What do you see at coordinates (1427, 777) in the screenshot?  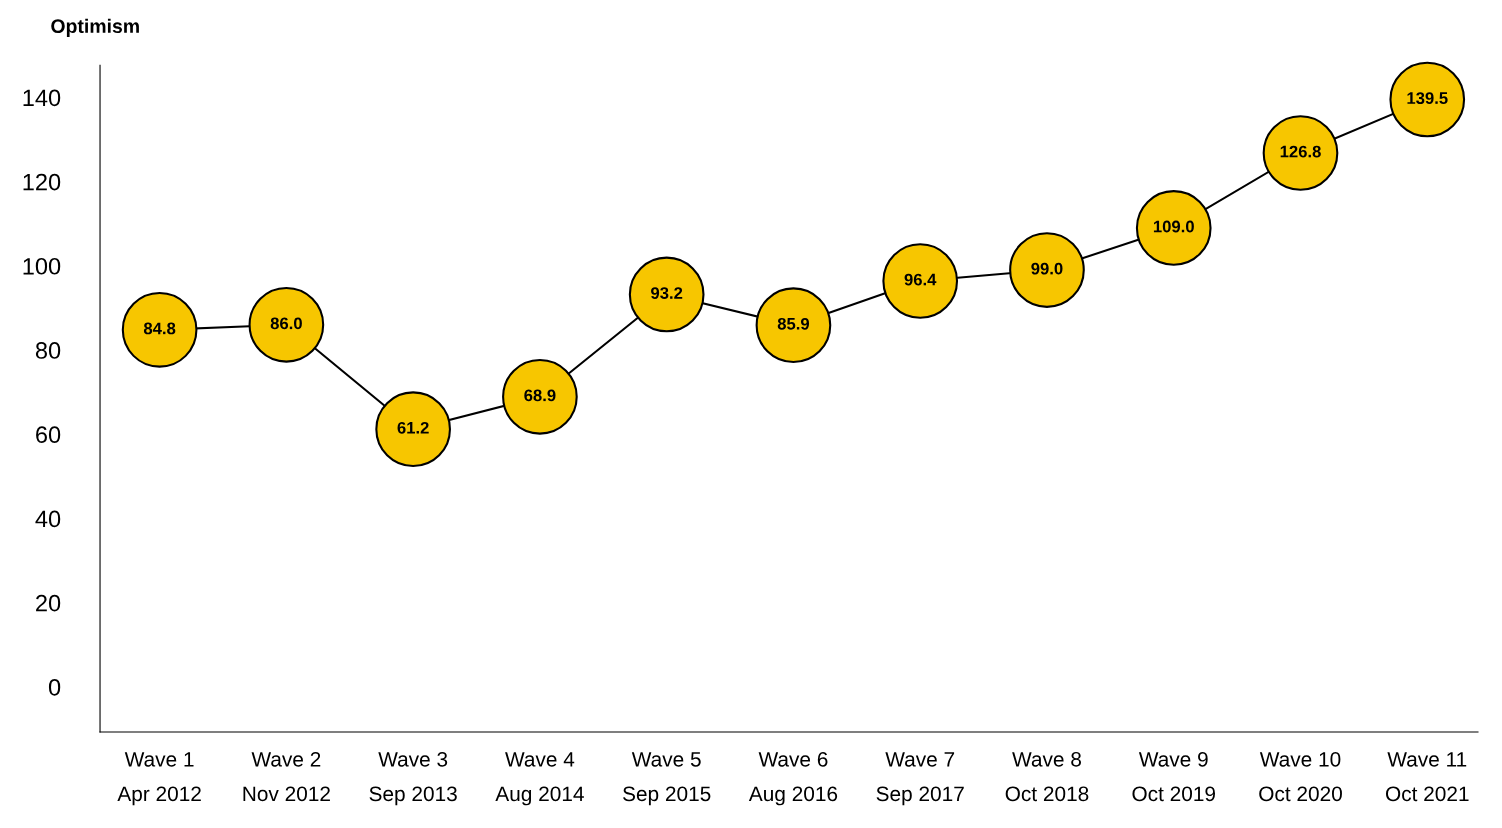 I see `x-tick-label: Wave 11 Oct 2021` at bounding box center [1427, 777].